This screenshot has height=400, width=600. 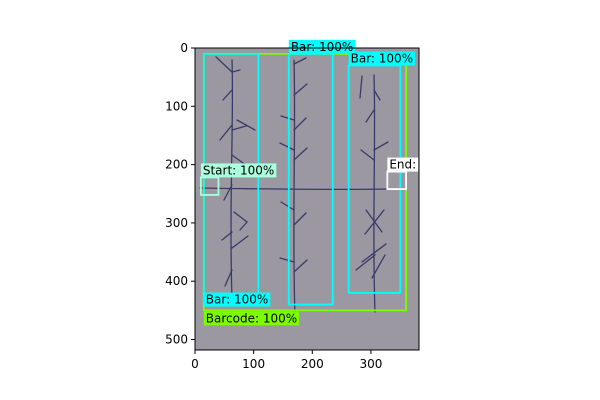 I want to click on y-tick-label: 100, so click(x=176, y=106).